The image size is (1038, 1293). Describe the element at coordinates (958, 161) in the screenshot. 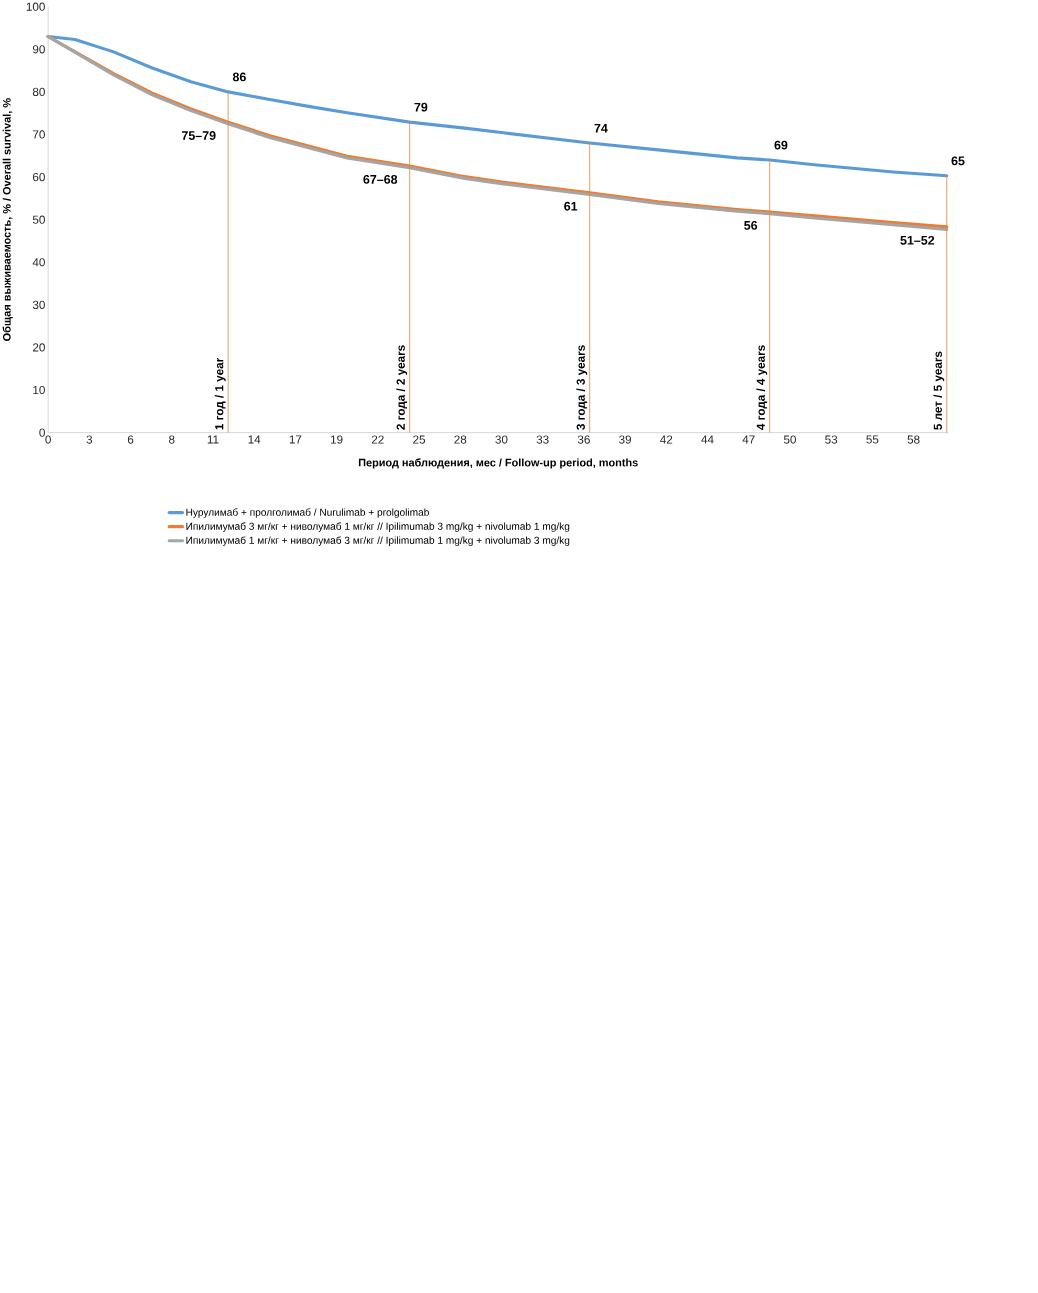

I see `annotation: 65` at that location.